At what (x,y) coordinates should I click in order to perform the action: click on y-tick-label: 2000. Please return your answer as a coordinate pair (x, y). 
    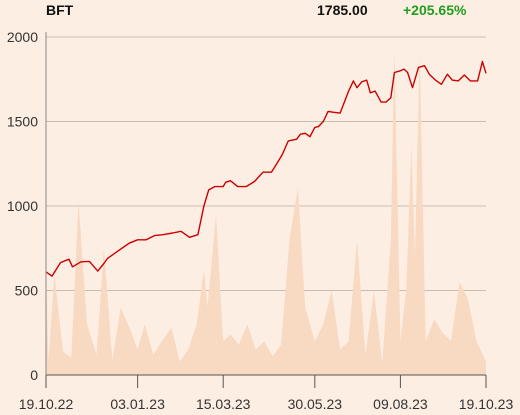
    Looking at the image, I should click on (22, 37).